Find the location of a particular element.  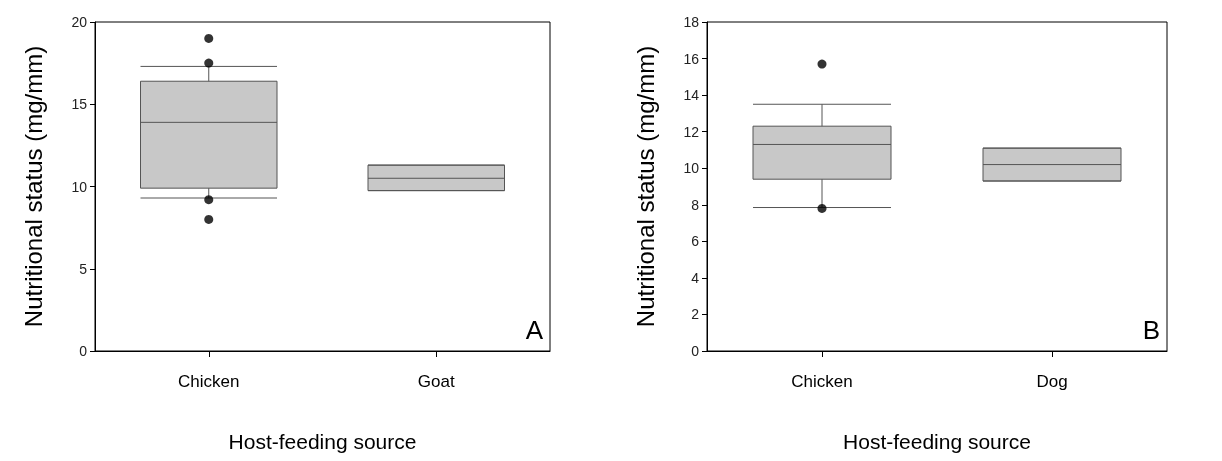

y-tick-label: 20 is located at coordinates (79, 22).